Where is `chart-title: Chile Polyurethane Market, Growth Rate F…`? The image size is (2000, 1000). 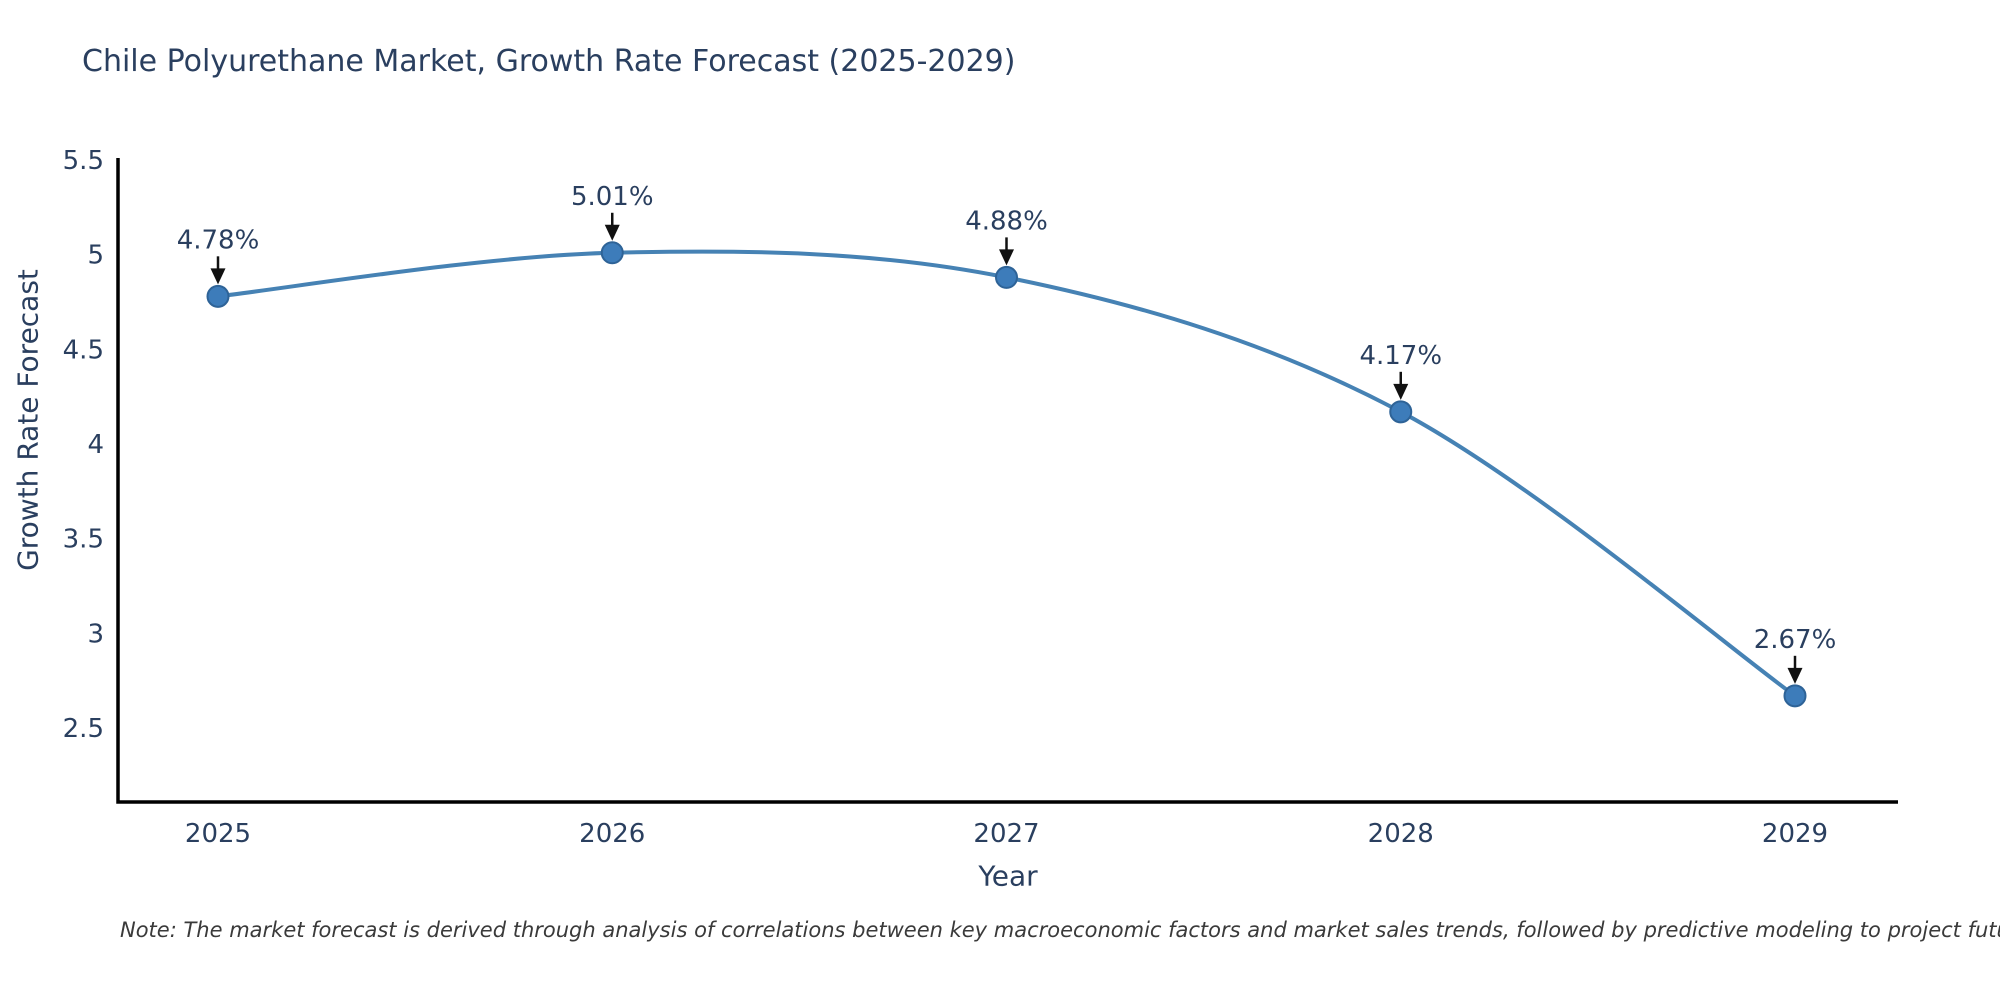 chart-title: Chile Polyurethane Market, Growth Rate F… is located at coordinates (549, 61).